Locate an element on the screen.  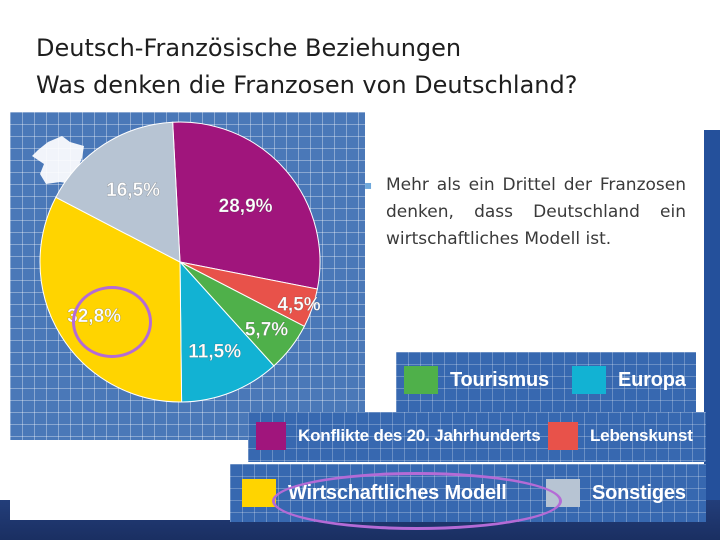
legend-label: Sonstiges is located at coordinates (639, 492).